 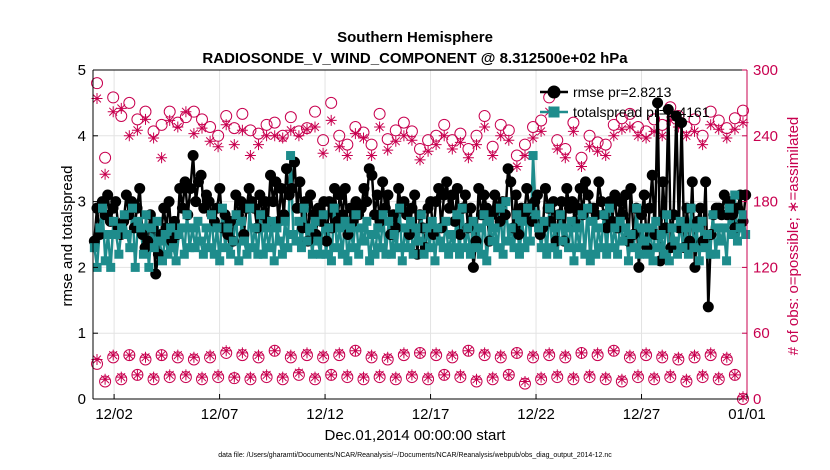 I want to click on x-tick-label: 12/27, so click(x=642, y=414).